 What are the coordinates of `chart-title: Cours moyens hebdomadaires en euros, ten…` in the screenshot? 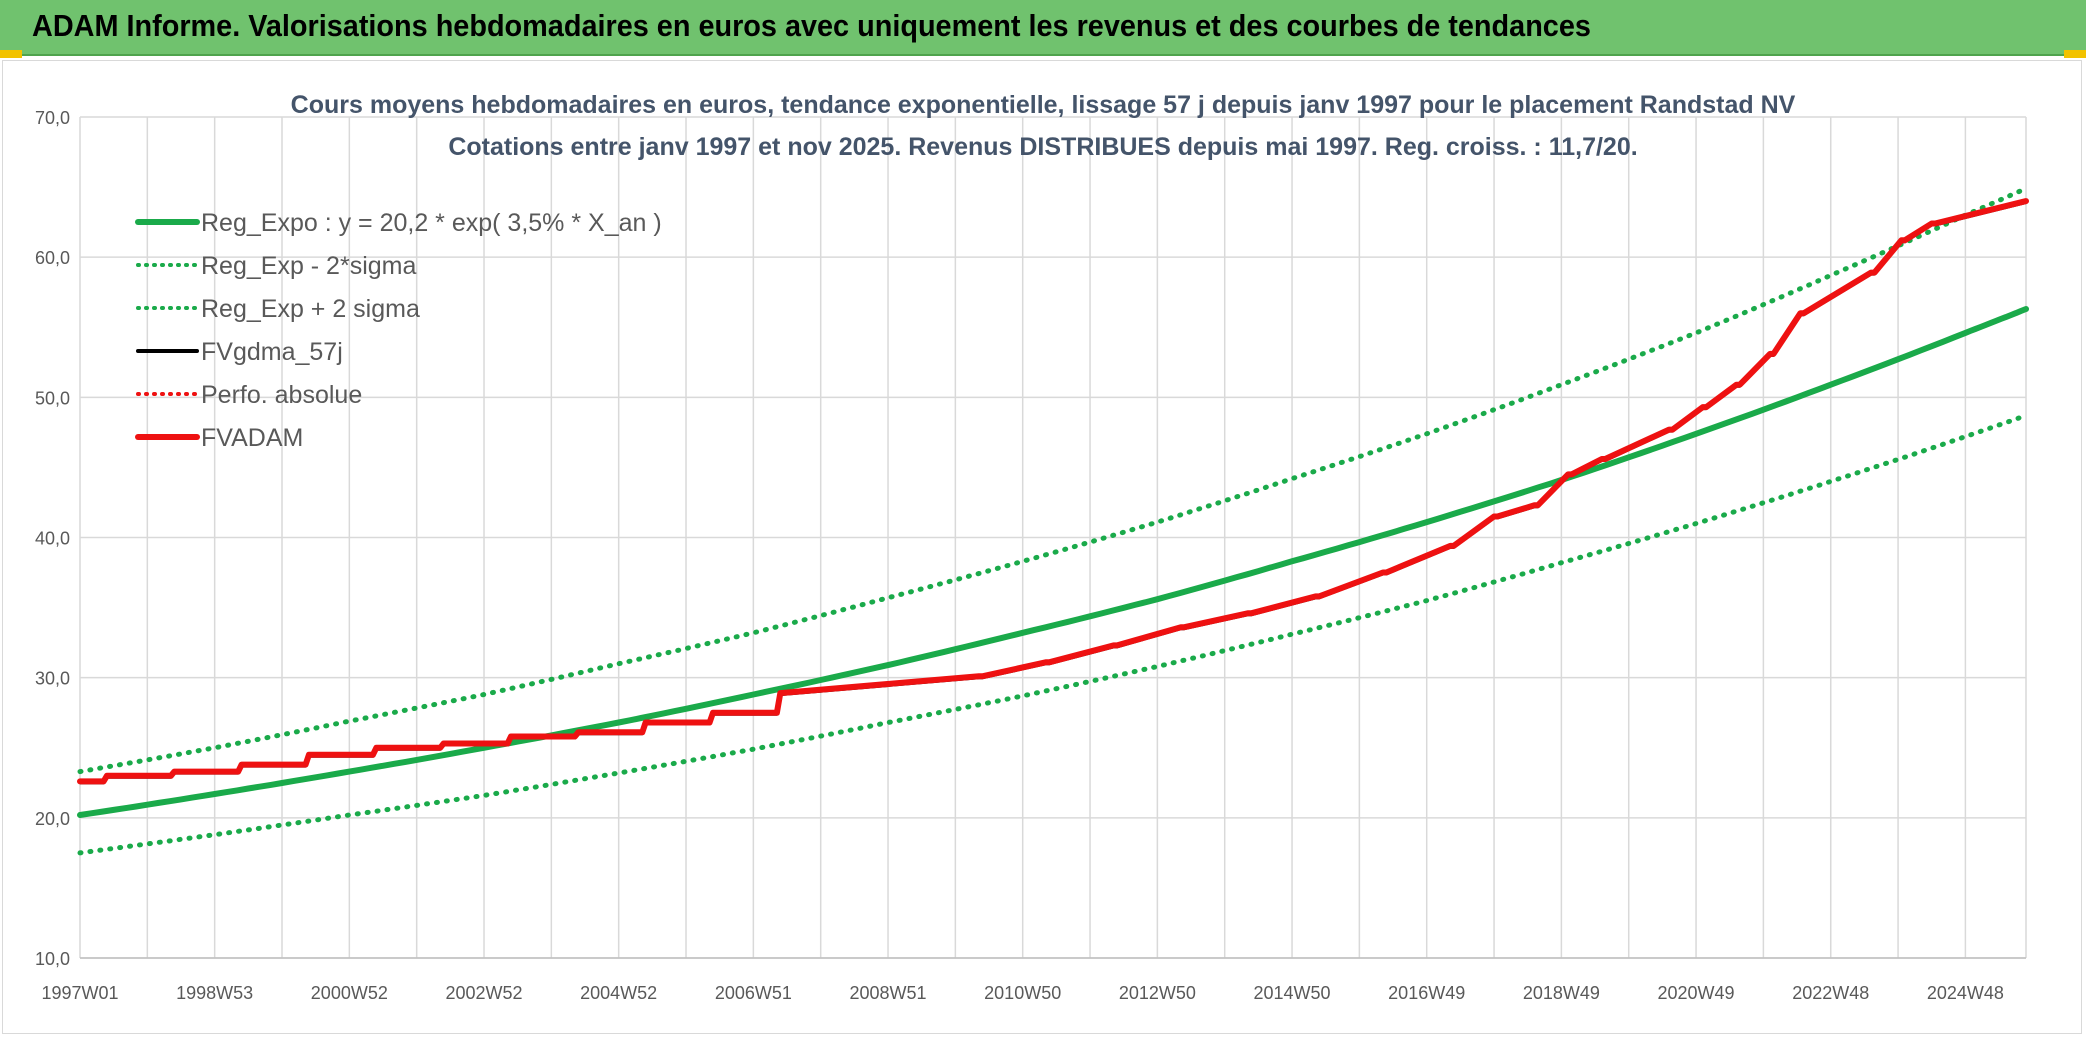 It's located at (1043, 105).